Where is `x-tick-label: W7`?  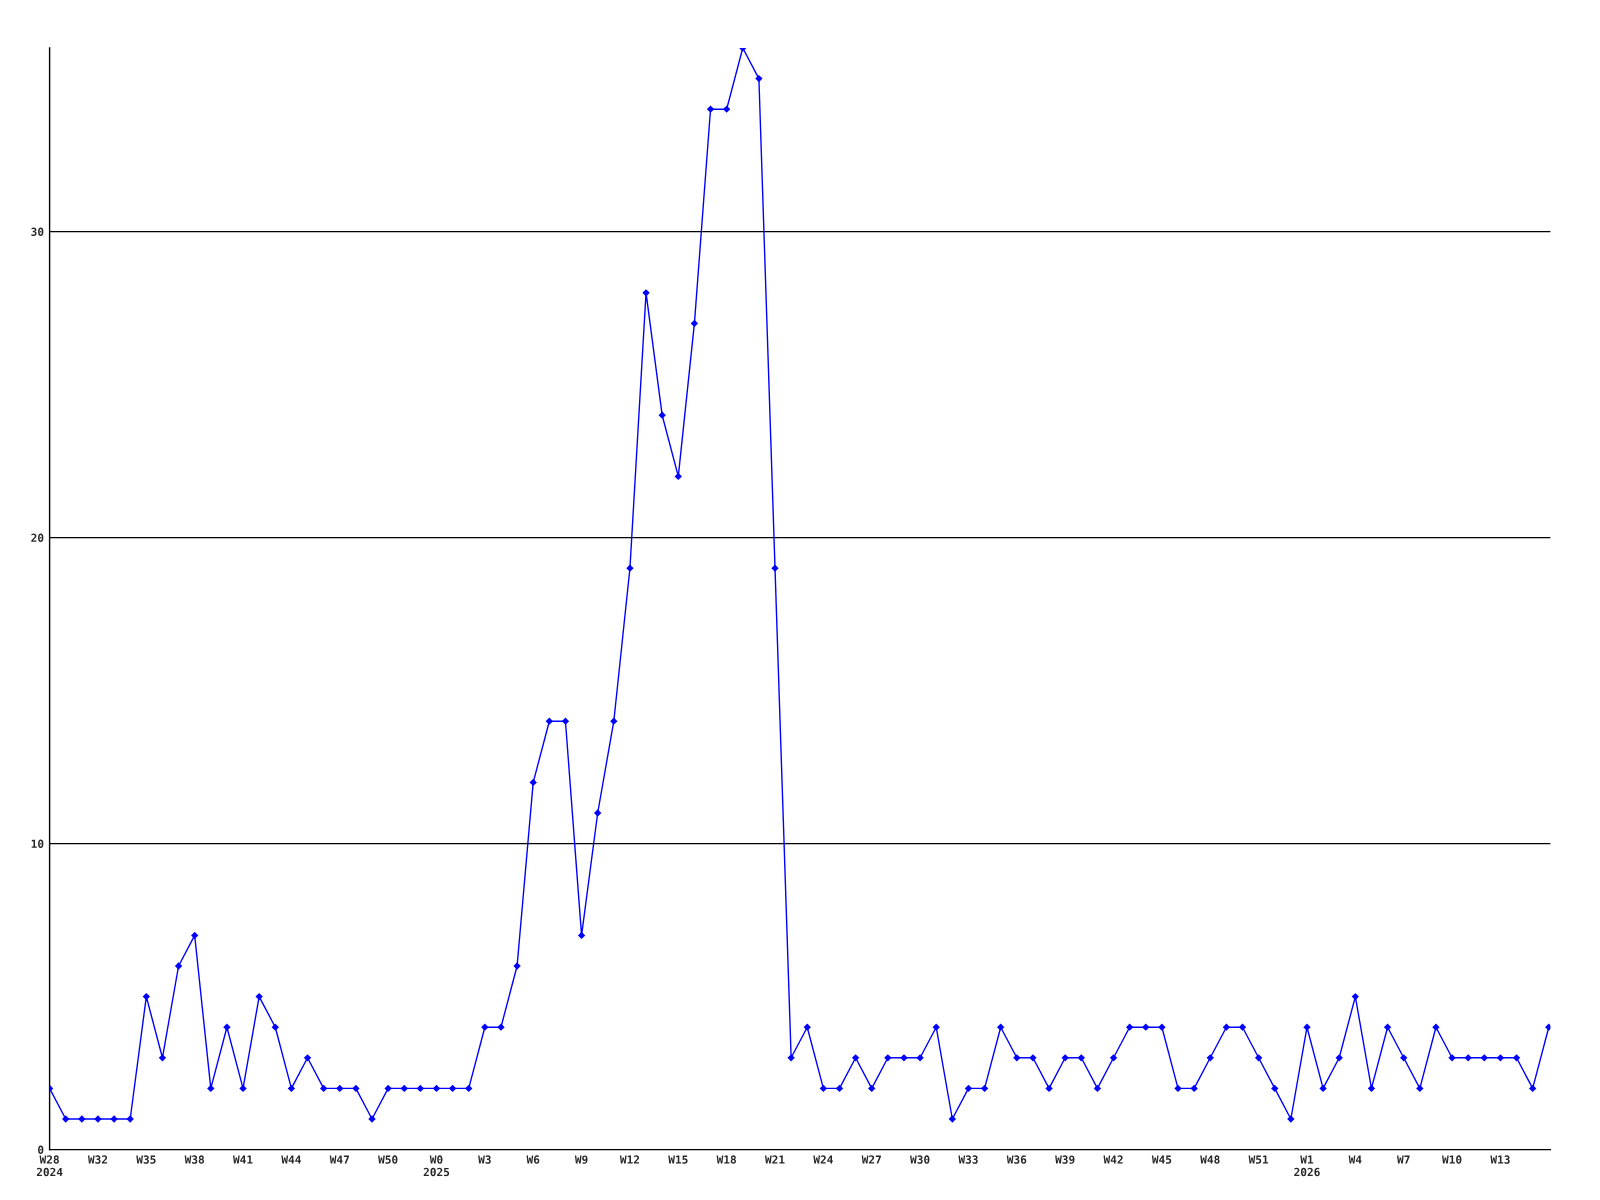 x-tick-label: W7 is located at coordinates (1403, 1159).